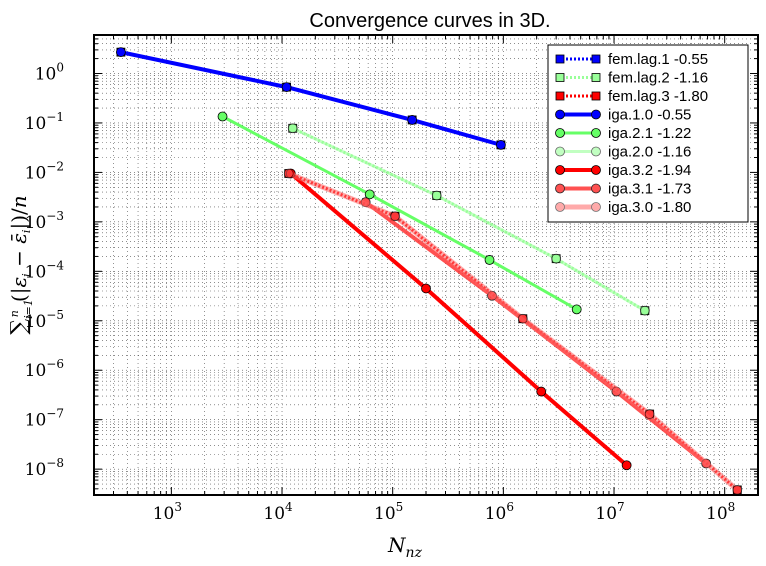 This screenshot has width=766, height=566. I want to click on legend-label: iga.2.0 -1.16, so click(649, 152).